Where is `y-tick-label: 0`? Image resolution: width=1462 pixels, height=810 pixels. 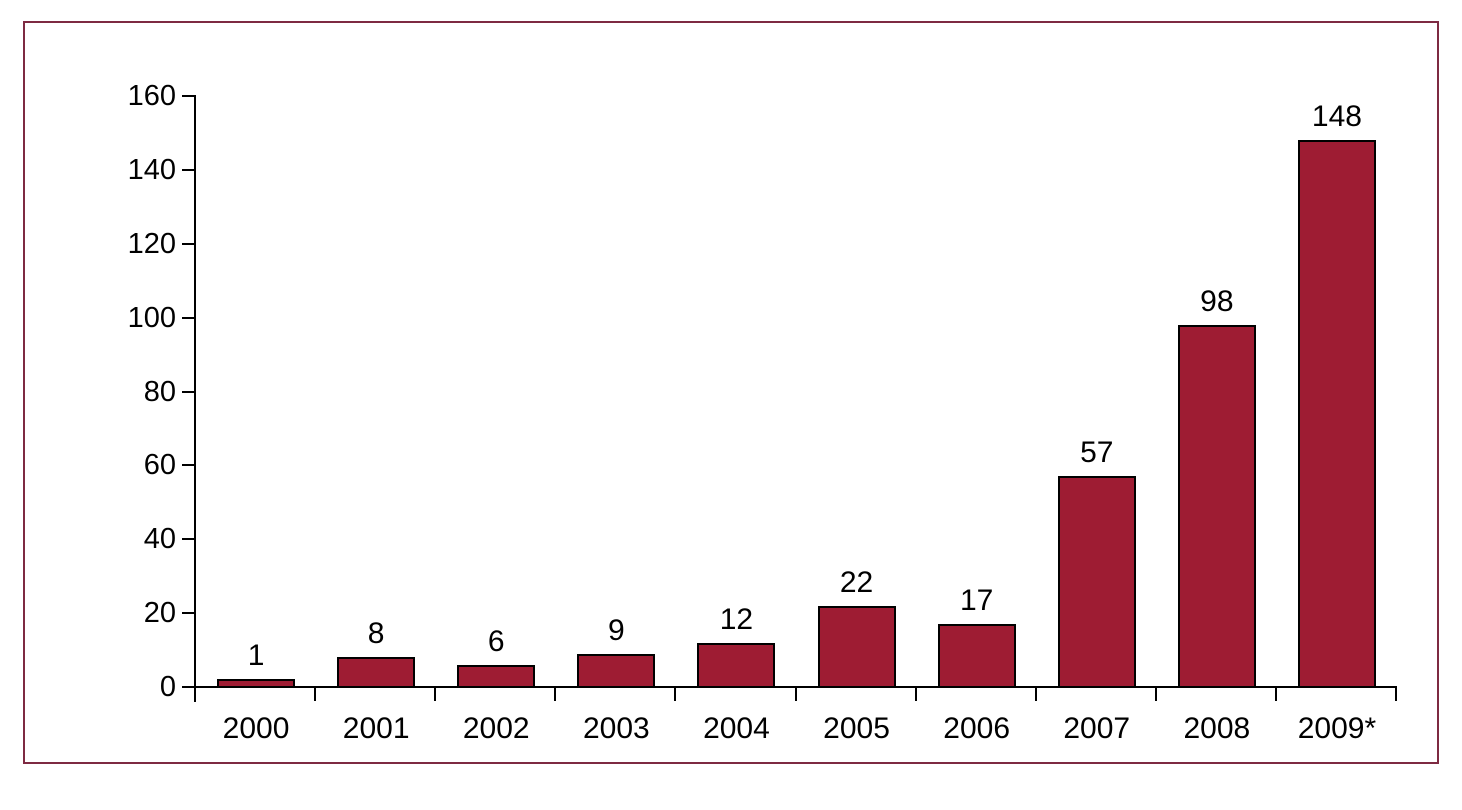
y-tick-label: 0 is located at coordinates (167, 687).